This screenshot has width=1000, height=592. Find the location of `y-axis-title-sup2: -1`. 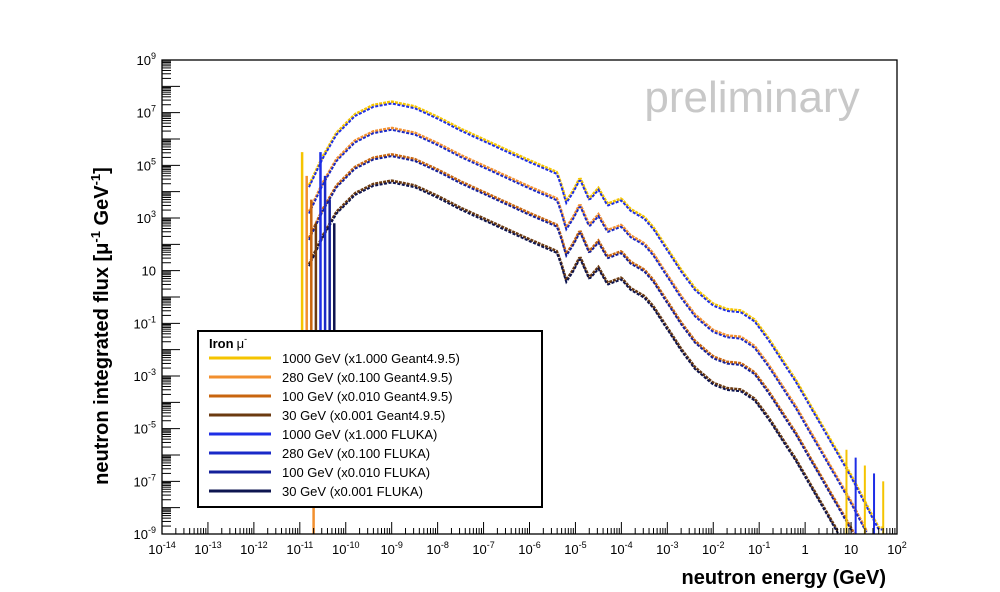

y-axis-title-sup2: -1 is located at coordinates (95, 180).